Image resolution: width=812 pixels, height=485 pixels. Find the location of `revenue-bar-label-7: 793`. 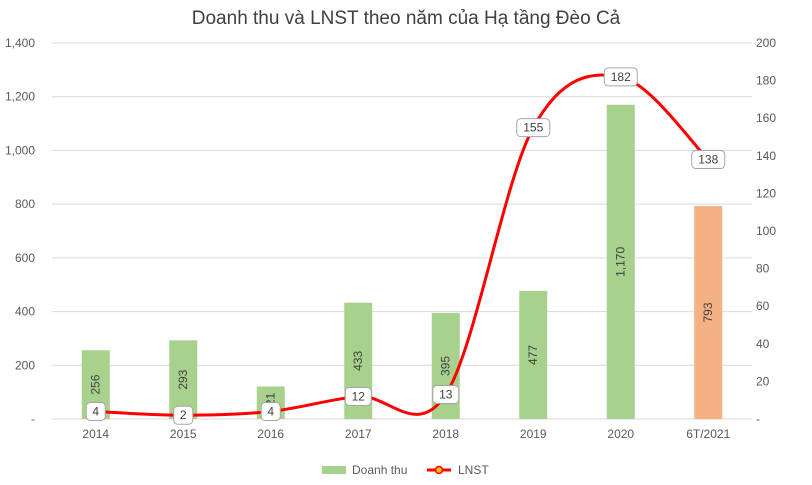

revenue-bar-label-7: 793 is located at coordinates (708, 312).